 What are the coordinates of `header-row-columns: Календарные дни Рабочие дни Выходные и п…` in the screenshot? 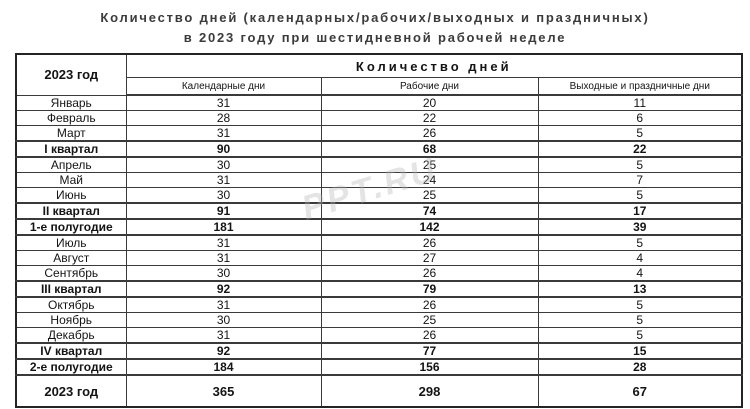 It's located at (379, 86).